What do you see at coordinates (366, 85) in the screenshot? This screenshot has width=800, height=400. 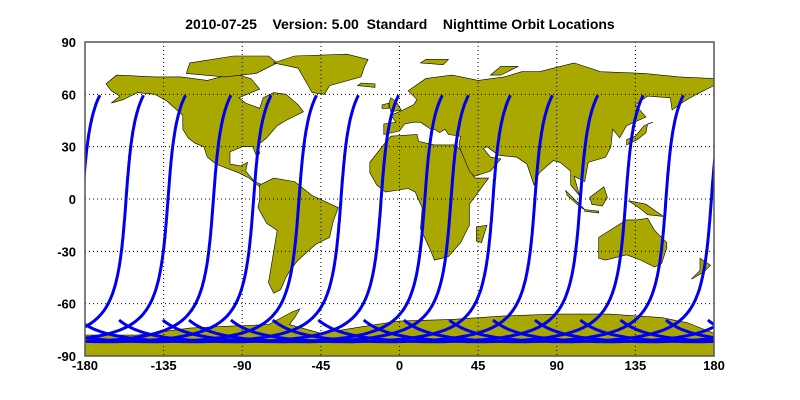 I see `landmass-iceland` at bounding box center [366, 85].